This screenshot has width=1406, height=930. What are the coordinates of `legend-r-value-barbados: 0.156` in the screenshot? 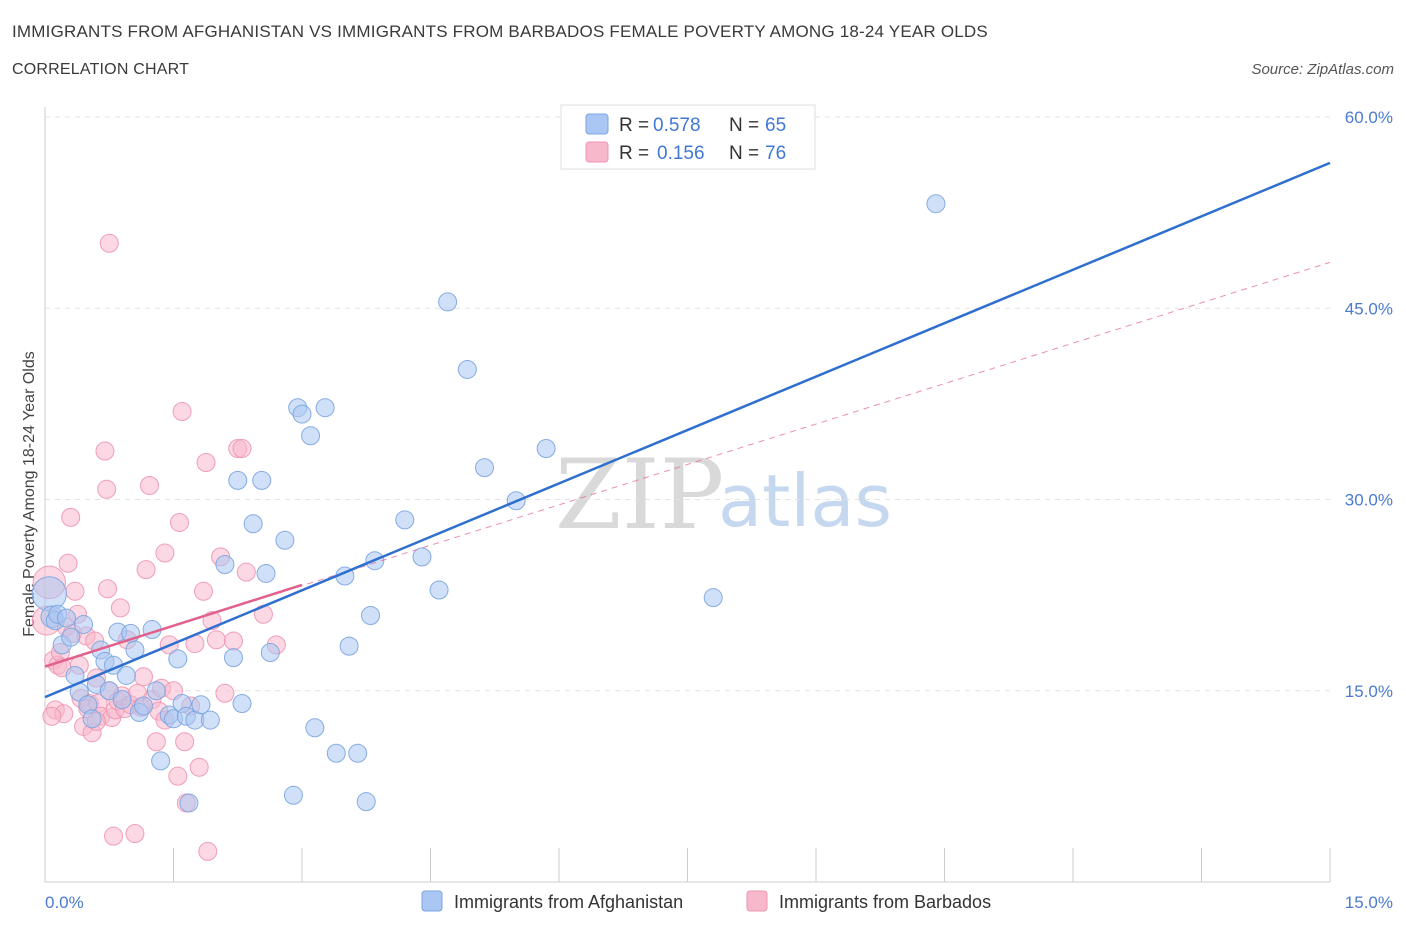 It's located at (681, 153).